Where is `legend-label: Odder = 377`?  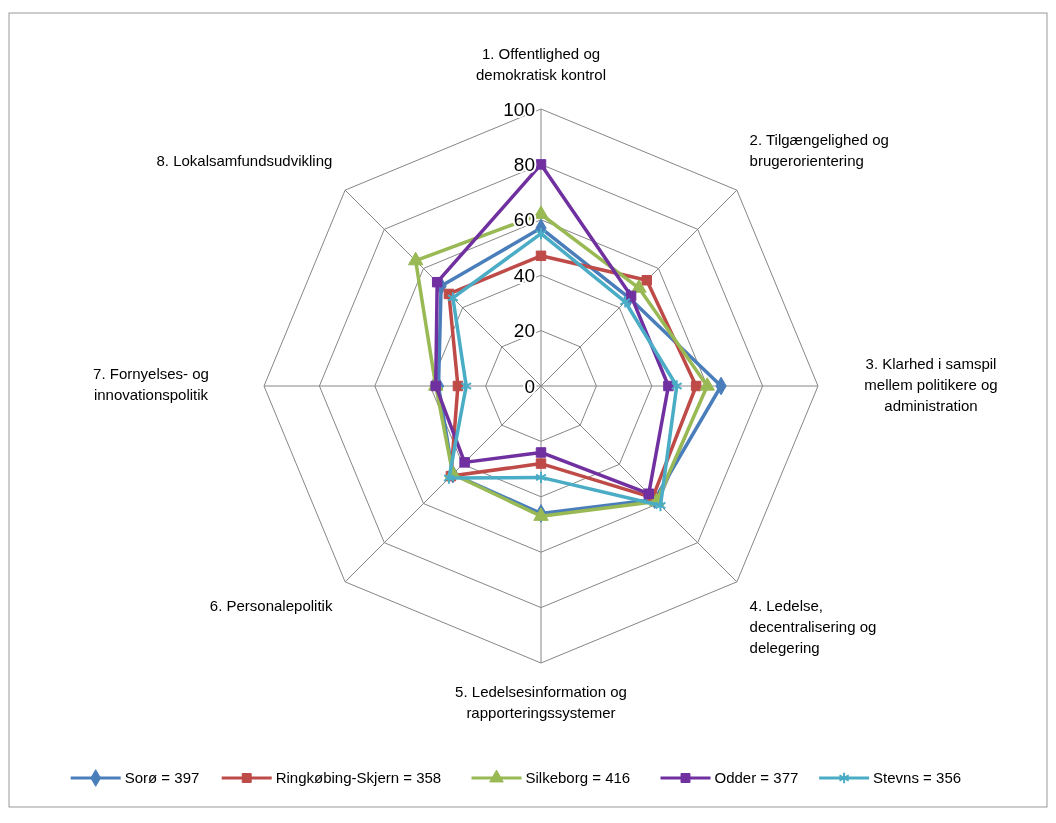 legend-label: Odder = 377 is located at coordinates (756, 778).